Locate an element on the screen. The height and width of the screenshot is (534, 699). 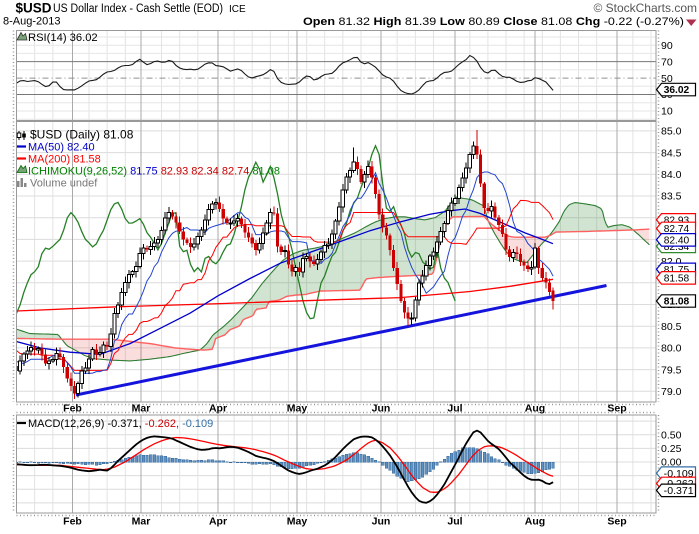
svg-text: 10 is located at coordinates (667, 112).